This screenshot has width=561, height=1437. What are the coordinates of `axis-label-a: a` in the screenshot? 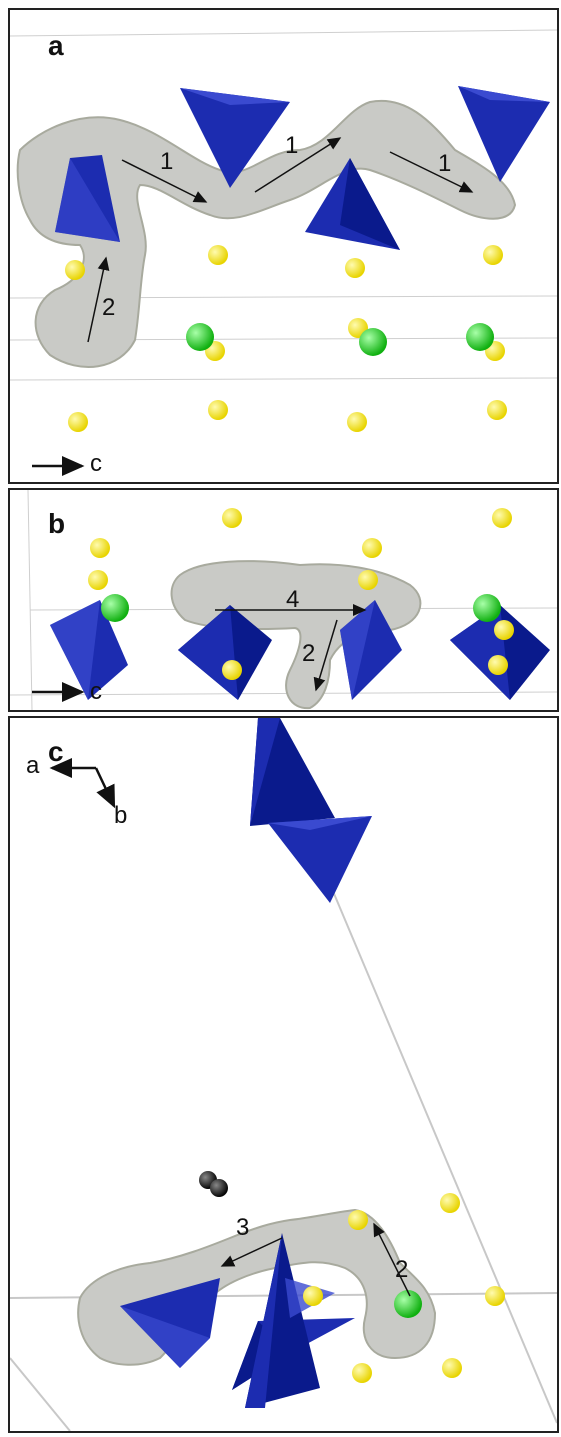 It's located at (33, 765).